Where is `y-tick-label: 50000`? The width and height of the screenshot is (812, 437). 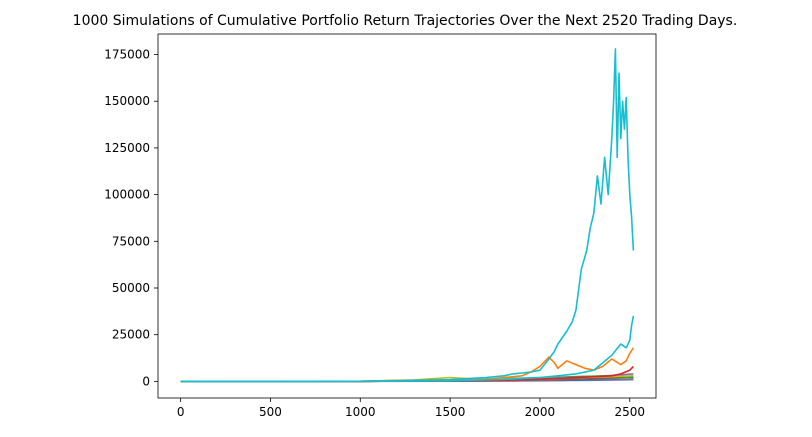
y-tick-label: 50000 is located at coordinates (131, 288).